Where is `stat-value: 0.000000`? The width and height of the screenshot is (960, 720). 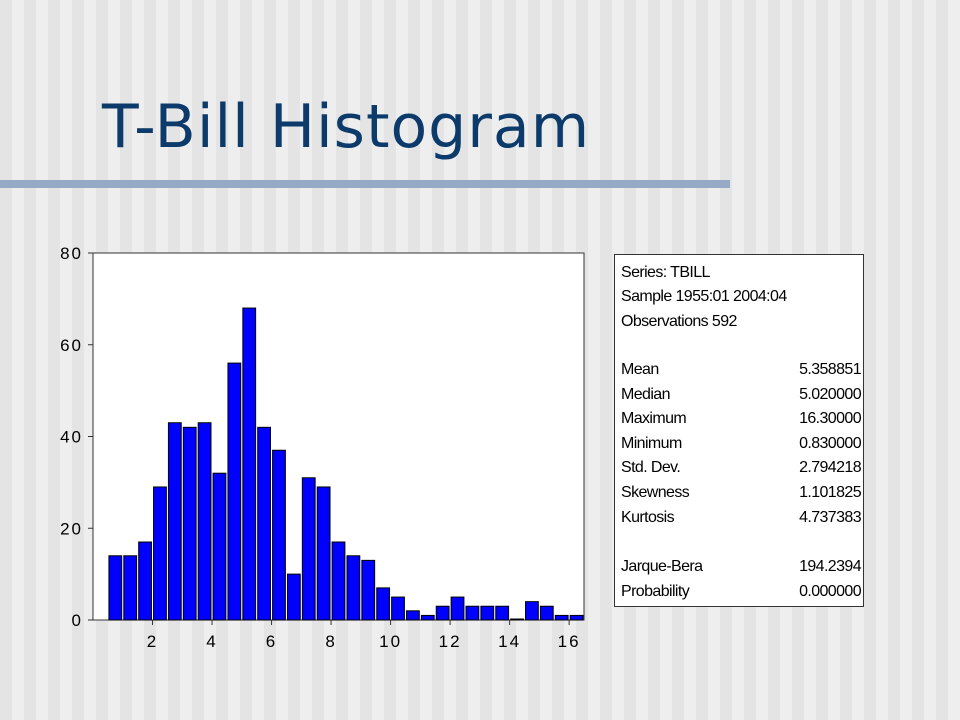
stat-value: 0.000000 is located at coordinates (830, 591).